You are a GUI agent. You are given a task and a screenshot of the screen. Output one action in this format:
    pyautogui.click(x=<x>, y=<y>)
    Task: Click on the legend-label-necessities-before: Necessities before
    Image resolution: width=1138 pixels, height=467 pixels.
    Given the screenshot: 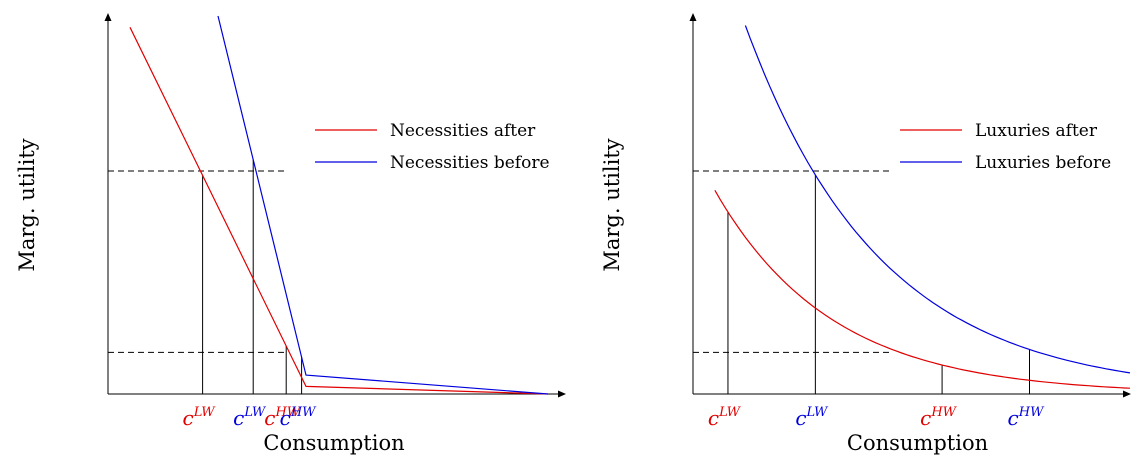 What is the action you would take?
    pyautogui.click(x=470, y=163)
    